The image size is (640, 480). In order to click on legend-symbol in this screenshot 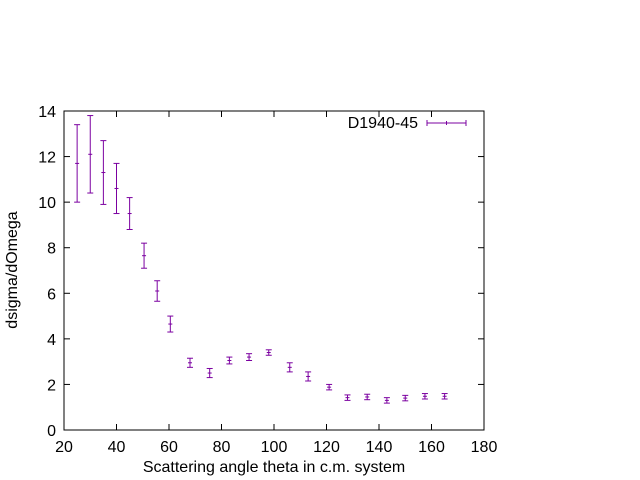, I will do `click(446, 123)`.